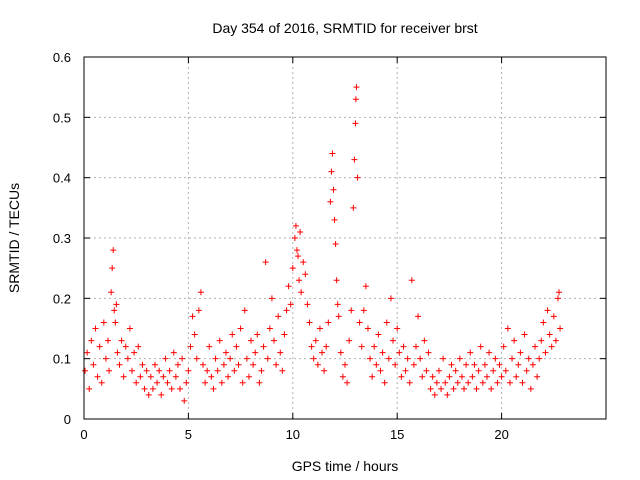 The image size is (640, 480). Describe the element at coordinates (345, 466) in the screenshot. I see `x-axis-label: GPS time / hours` at that location.